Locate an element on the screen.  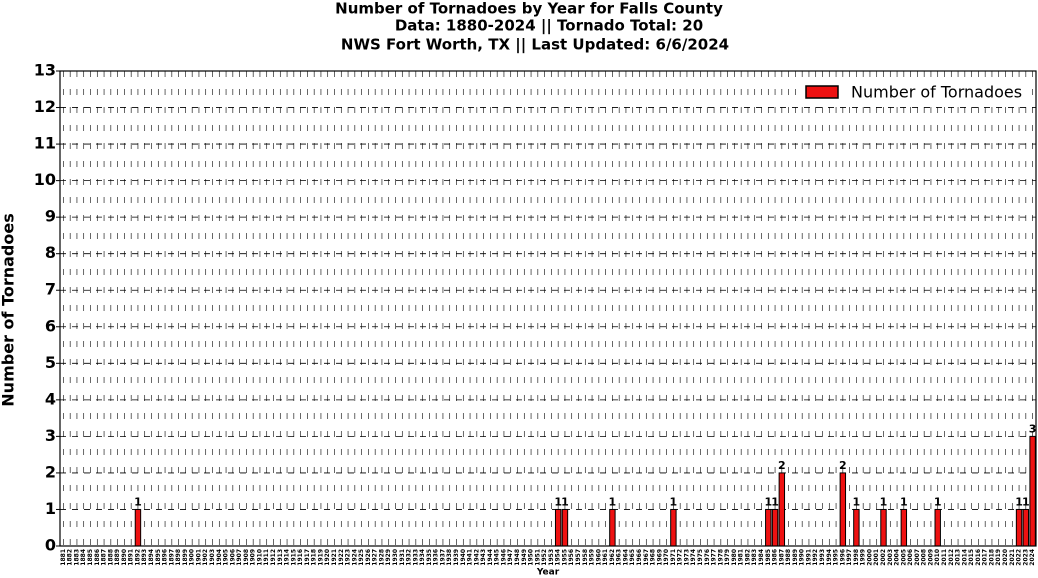
x-tick-label: 1962 is located at coordinates (612, 557).